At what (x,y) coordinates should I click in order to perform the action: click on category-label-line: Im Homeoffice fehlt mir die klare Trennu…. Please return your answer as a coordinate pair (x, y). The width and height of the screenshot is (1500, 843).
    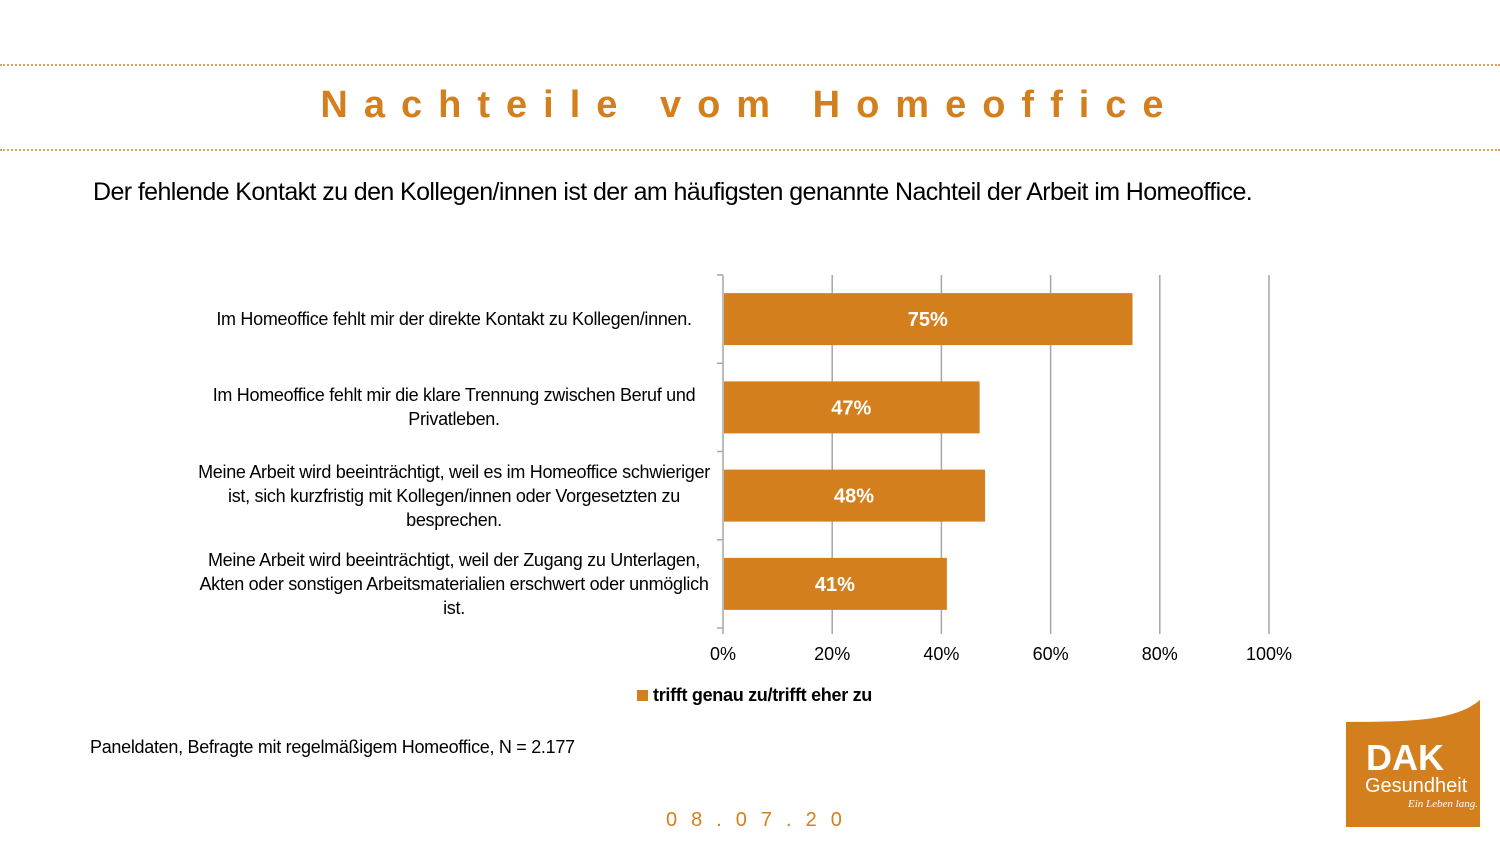
    Looking at the image, I should click on (454, 395).